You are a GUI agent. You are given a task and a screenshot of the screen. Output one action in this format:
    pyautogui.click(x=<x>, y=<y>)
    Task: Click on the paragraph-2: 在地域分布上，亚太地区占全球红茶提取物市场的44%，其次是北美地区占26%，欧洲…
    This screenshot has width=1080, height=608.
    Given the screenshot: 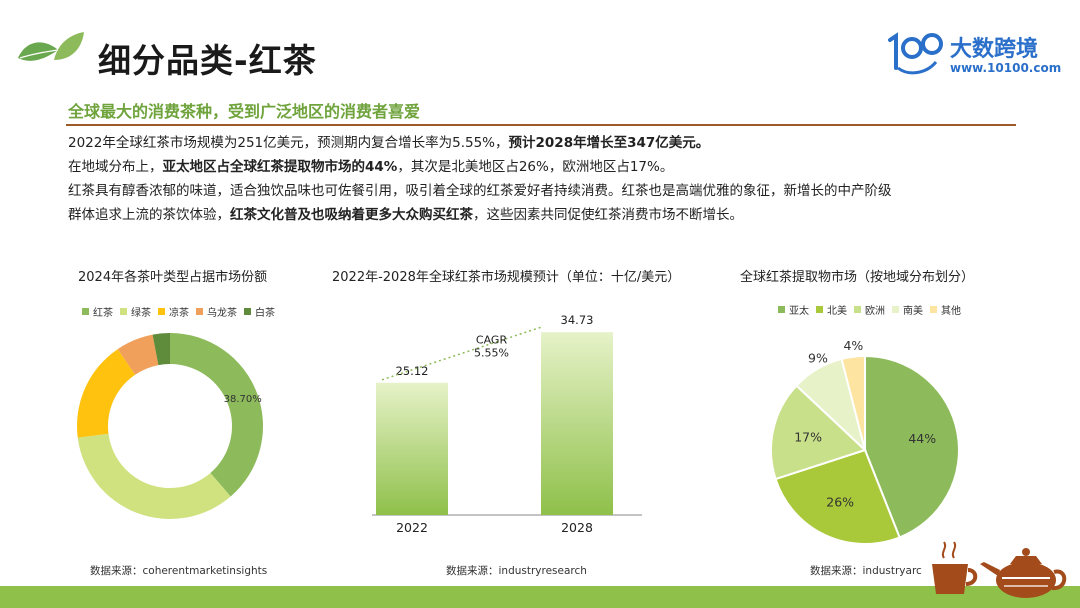 What is the action you would take?
    pyautogui.click(x=543, y=167)
    